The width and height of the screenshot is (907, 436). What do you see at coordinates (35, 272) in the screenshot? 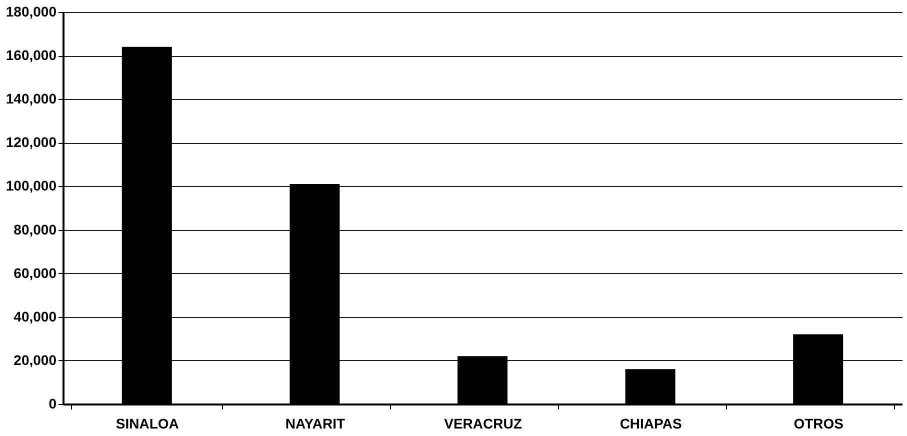
I see `y-tick-label: 60,000` at bounding box center [35, 272].